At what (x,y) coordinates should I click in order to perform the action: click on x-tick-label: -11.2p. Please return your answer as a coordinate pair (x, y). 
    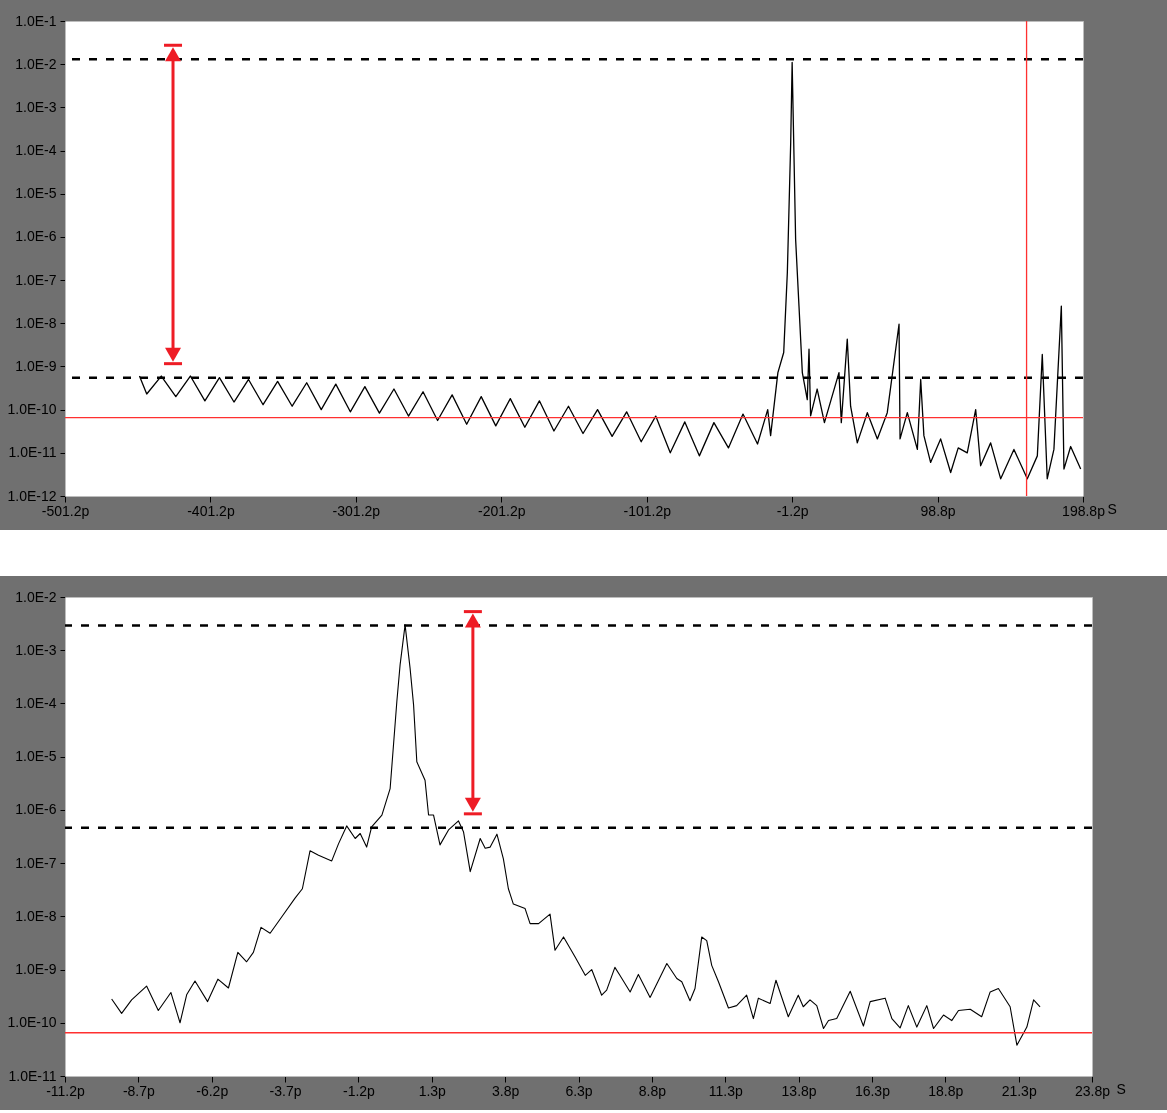
    Looking at the image, I should click on (66, 1090).